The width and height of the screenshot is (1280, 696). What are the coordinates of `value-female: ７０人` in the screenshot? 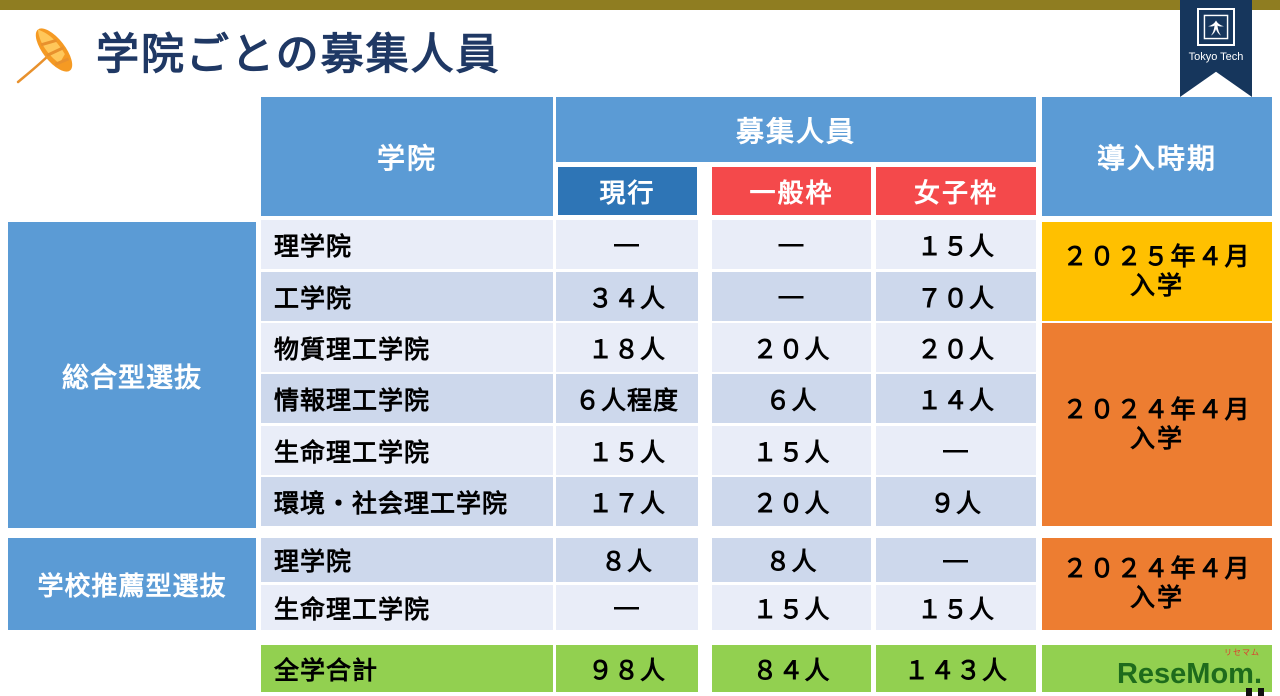 It's located at (956, 296).